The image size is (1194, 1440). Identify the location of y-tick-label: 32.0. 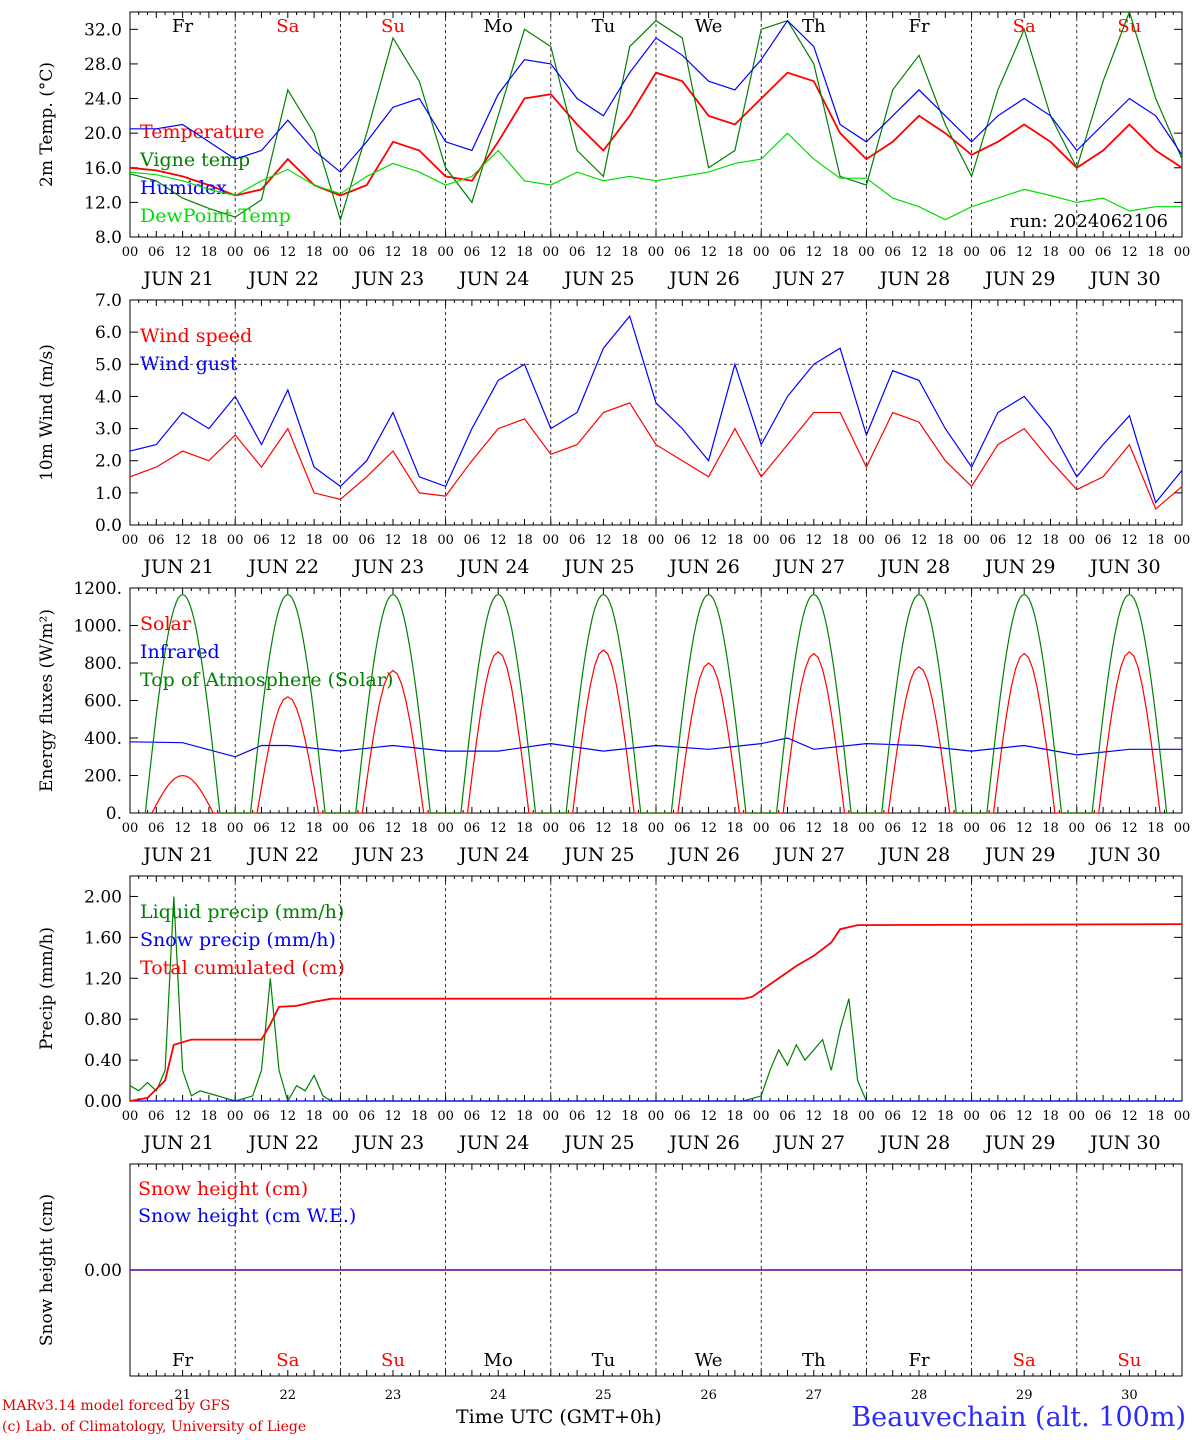
(103, 30).